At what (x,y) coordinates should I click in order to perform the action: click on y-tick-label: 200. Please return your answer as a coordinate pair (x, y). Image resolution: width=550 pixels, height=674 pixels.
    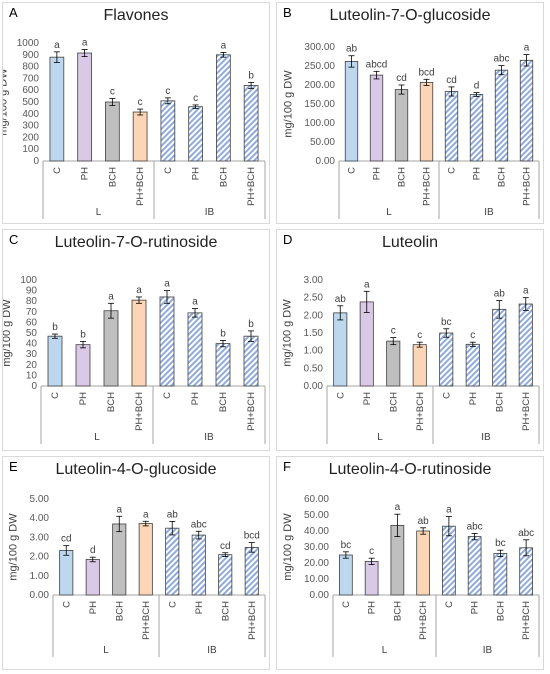
    Looking at the image, I should click on (30, 137).